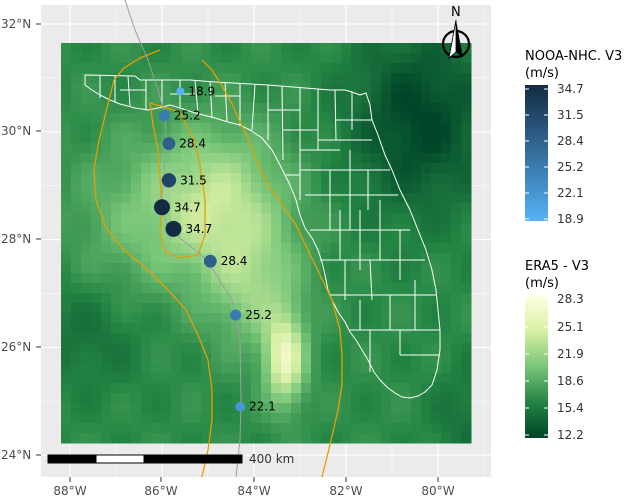  What do you see at coordinates (160, 490) in the screenshot?
I see `lon-tick-86: 86°W` at bounding box center [160, 490].